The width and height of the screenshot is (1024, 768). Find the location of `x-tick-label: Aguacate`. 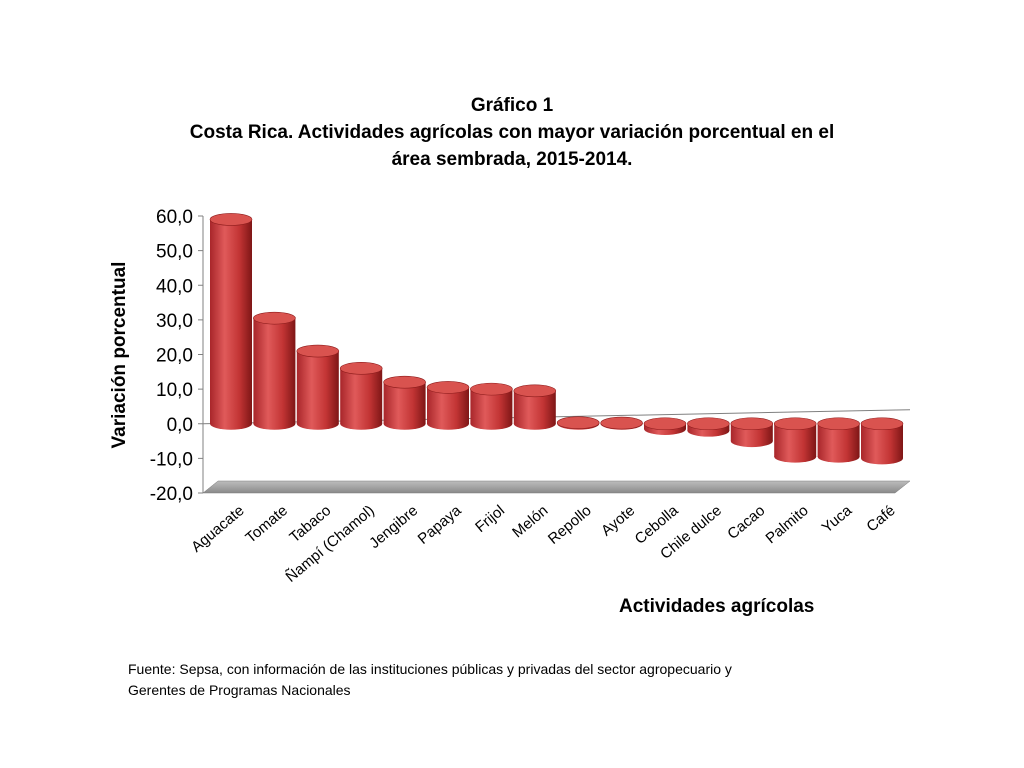

x-tick-label: Aguacate is located at coordinates (217, 529).